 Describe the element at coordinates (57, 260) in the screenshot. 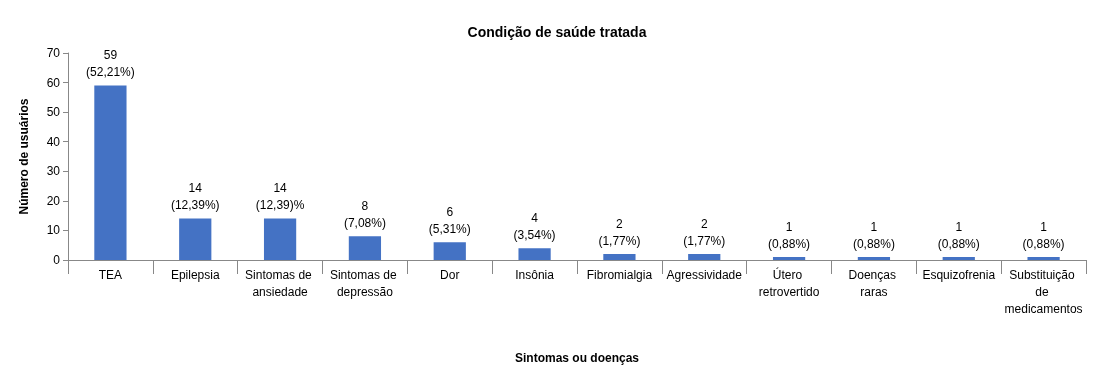

I see `y-tick-label: 0` at that location.